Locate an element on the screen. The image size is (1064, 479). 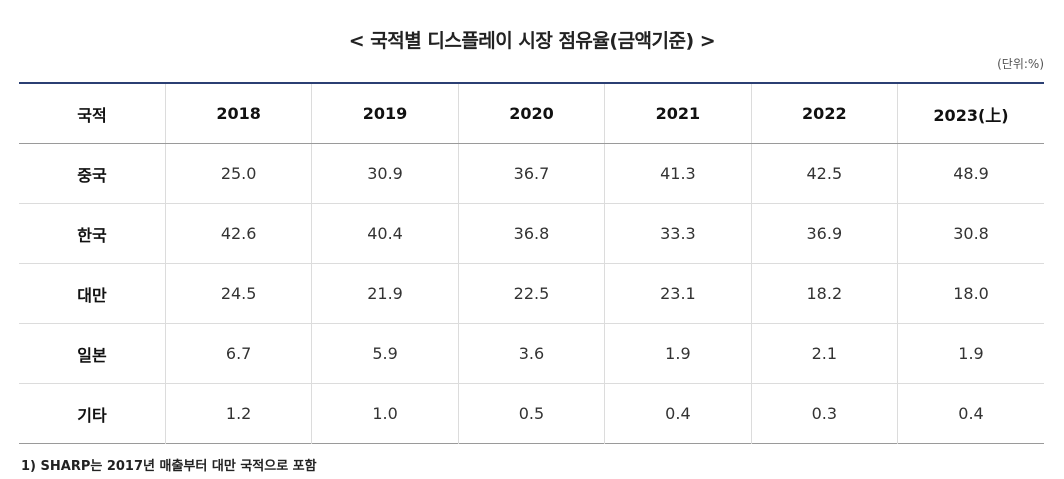
table-cell: 40.4 is located at coordinates (385, 233).